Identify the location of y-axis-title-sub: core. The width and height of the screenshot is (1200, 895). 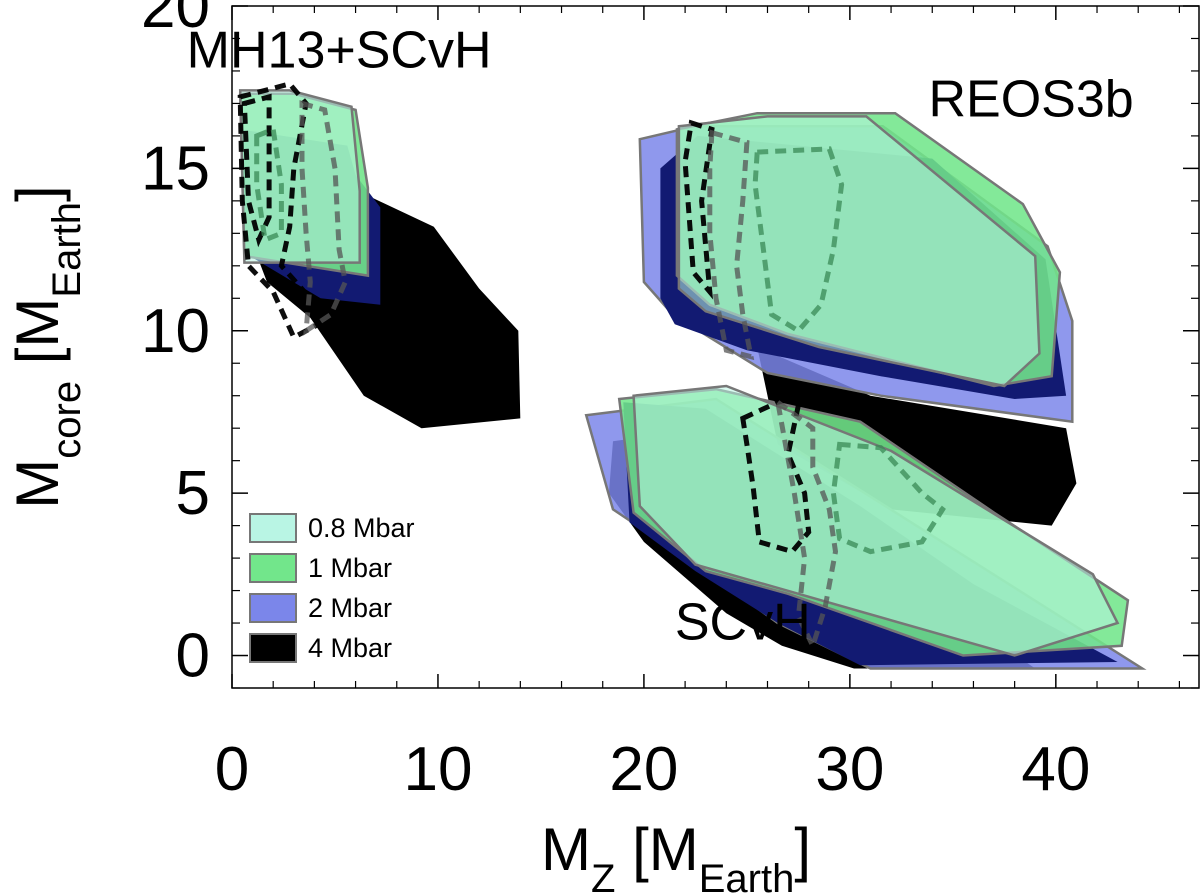
(67, 420).